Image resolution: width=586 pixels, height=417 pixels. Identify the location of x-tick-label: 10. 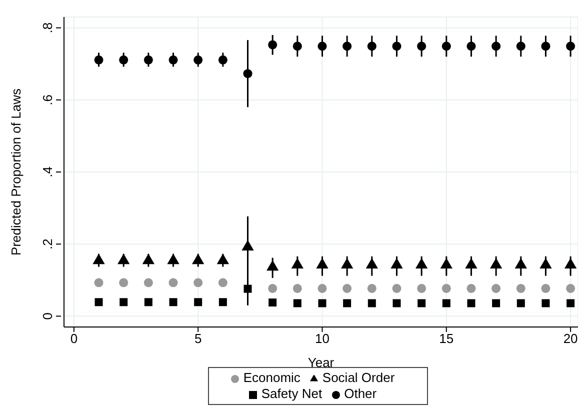
(322, 338).